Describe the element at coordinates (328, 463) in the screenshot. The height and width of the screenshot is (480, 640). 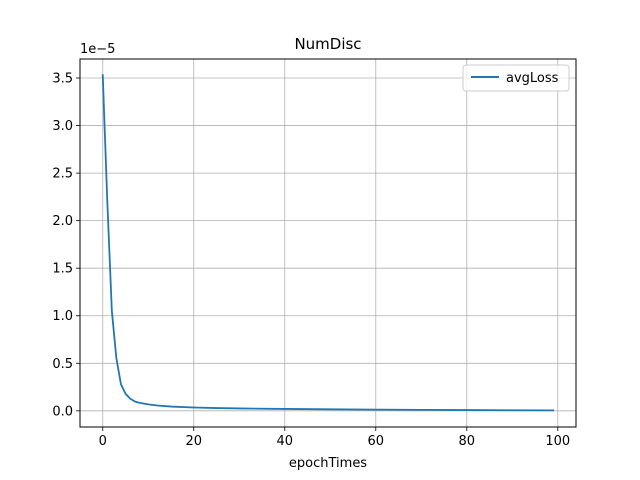
I see `x-axis-label: epochTimes` at that location.